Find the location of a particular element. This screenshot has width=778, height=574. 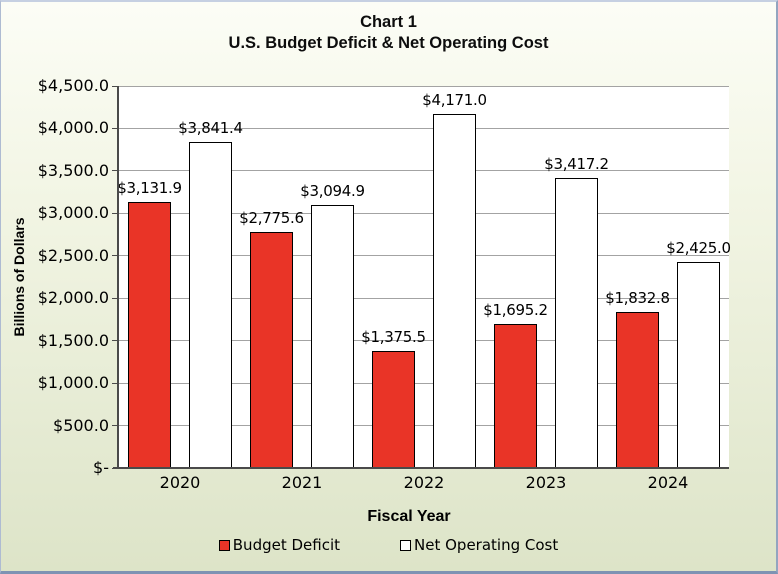

bar-value-label: $1,832.8 is located at coordinates (637, 298).